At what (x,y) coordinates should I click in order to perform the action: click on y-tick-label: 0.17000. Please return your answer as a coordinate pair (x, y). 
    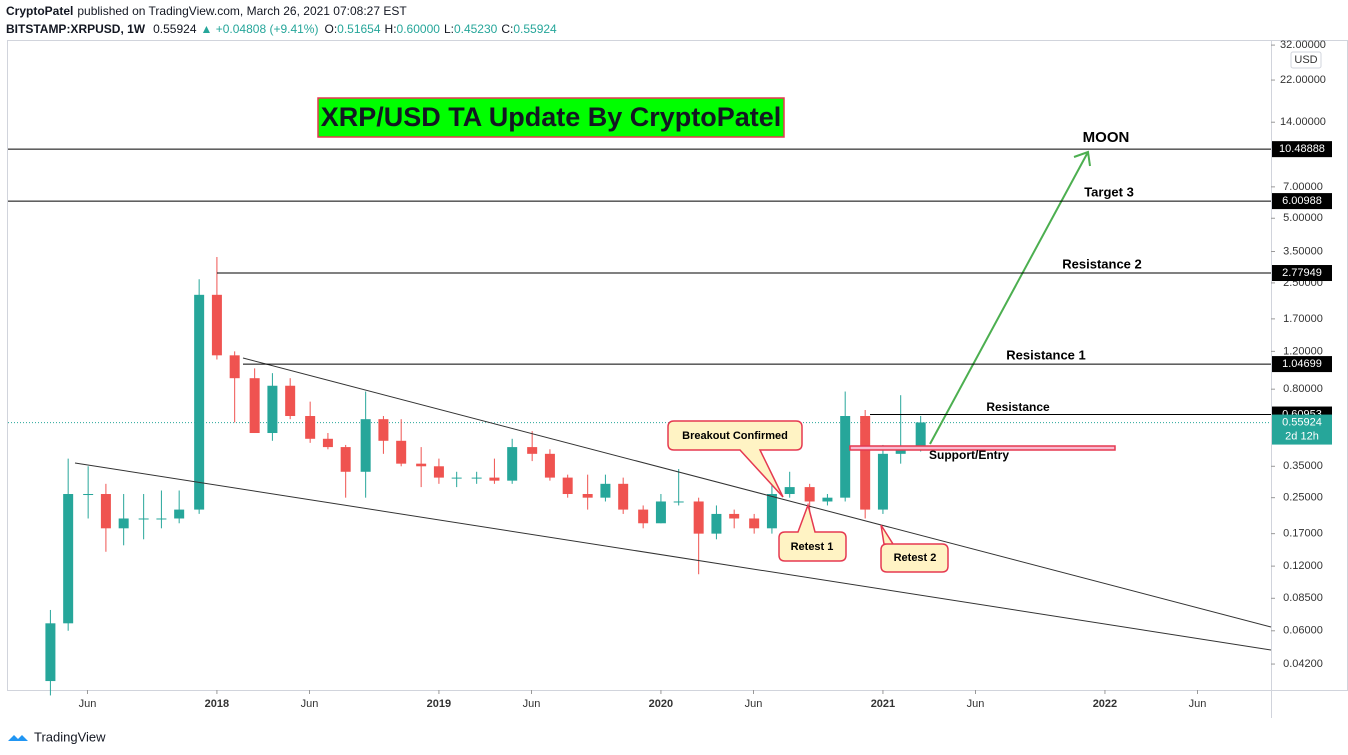
    Looking at the image, I should click on (1303, 534).